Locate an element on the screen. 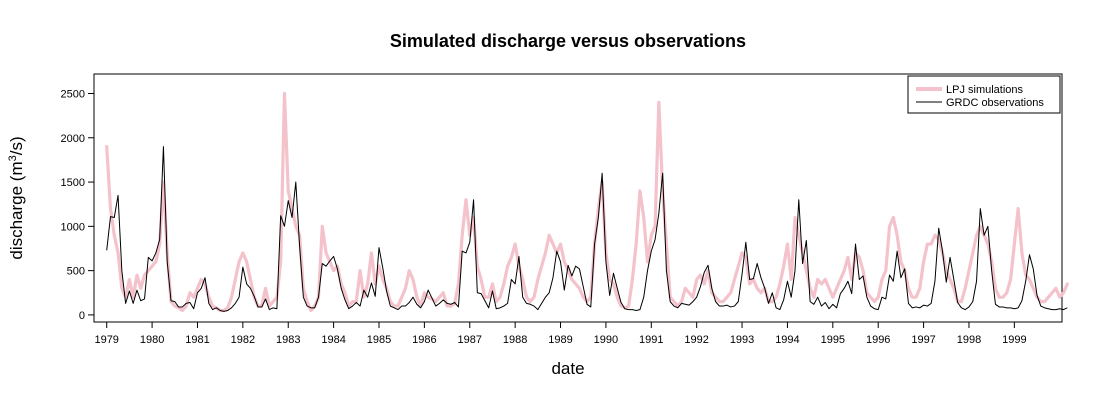 This screenshot has width=1100, height=412. x-tick-label: 1992 is located at coordinates (696, 340).